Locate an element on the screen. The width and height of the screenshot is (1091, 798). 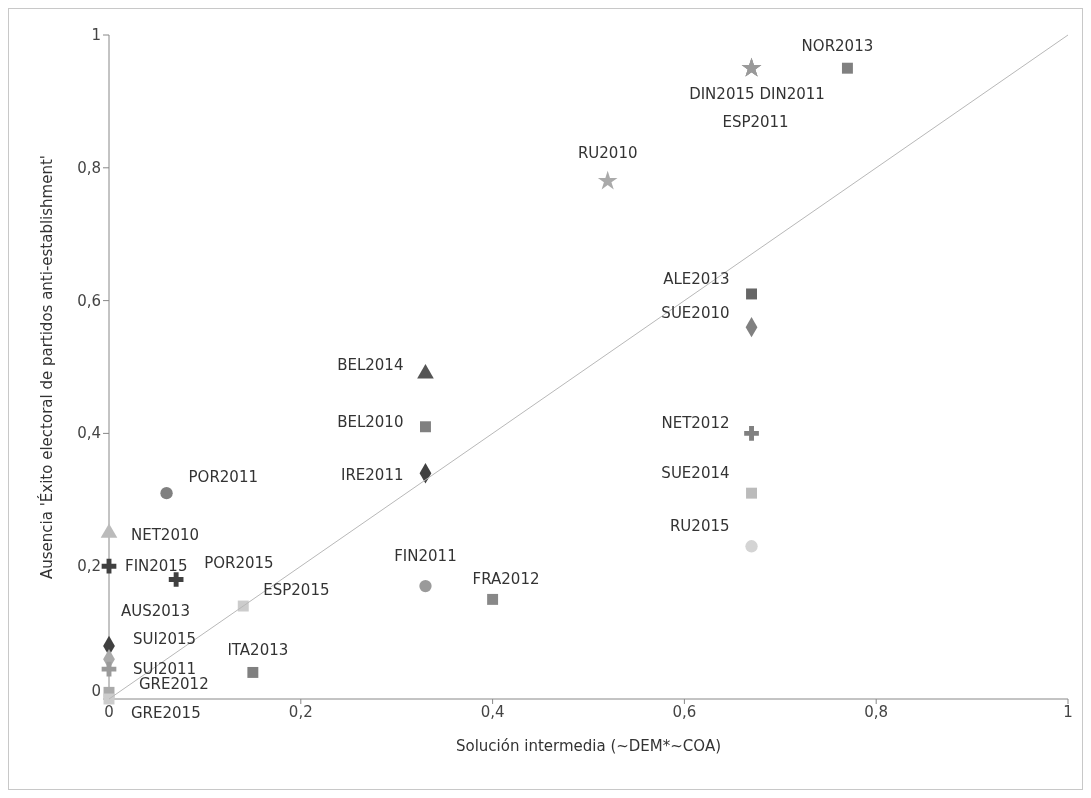
series-label: DIN2015 is located at coordinates (722, 93).